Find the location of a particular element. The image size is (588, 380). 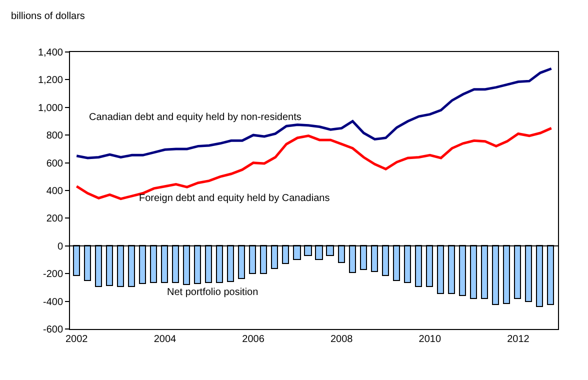

series-label: Net portfolio position is located at coordinates (212, 292).